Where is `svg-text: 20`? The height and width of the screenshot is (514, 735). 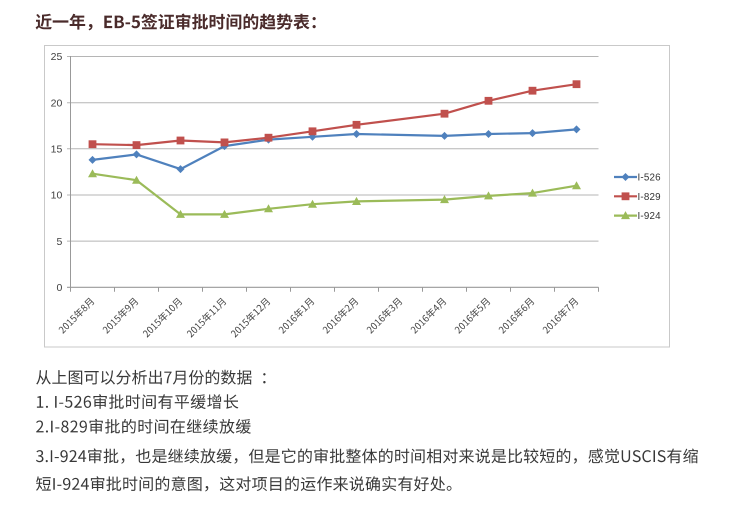 svg-text: 20 is located at coordinates (57, 103).